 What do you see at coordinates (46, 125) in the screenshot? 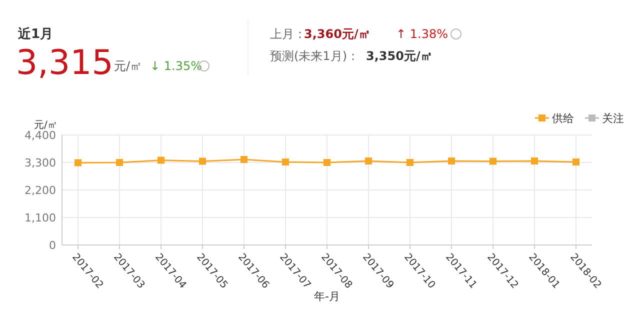
I see `y-axis-title: 元/㎡` at bounding box center [46, 125].